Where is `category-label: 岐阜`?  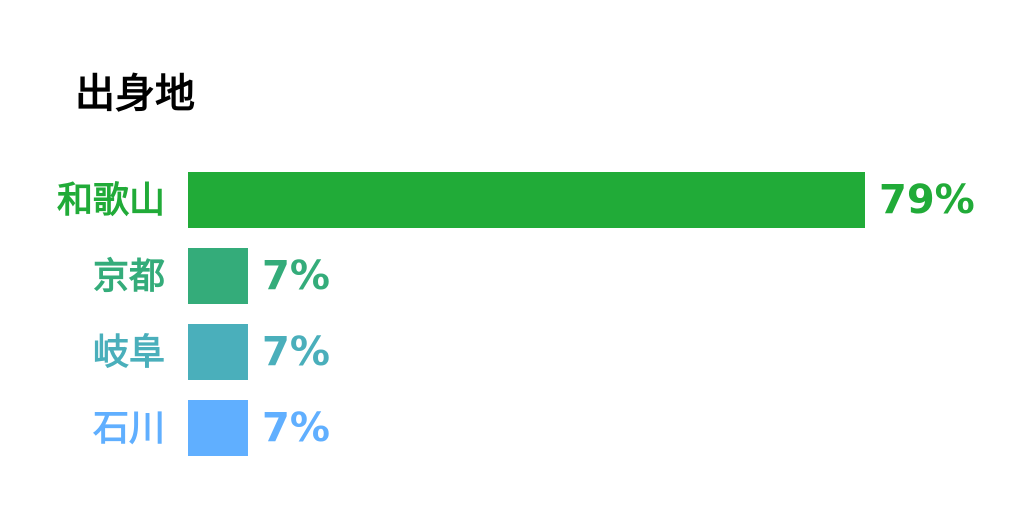
category-label: 岐阜 is located at coordinates (129, 352).